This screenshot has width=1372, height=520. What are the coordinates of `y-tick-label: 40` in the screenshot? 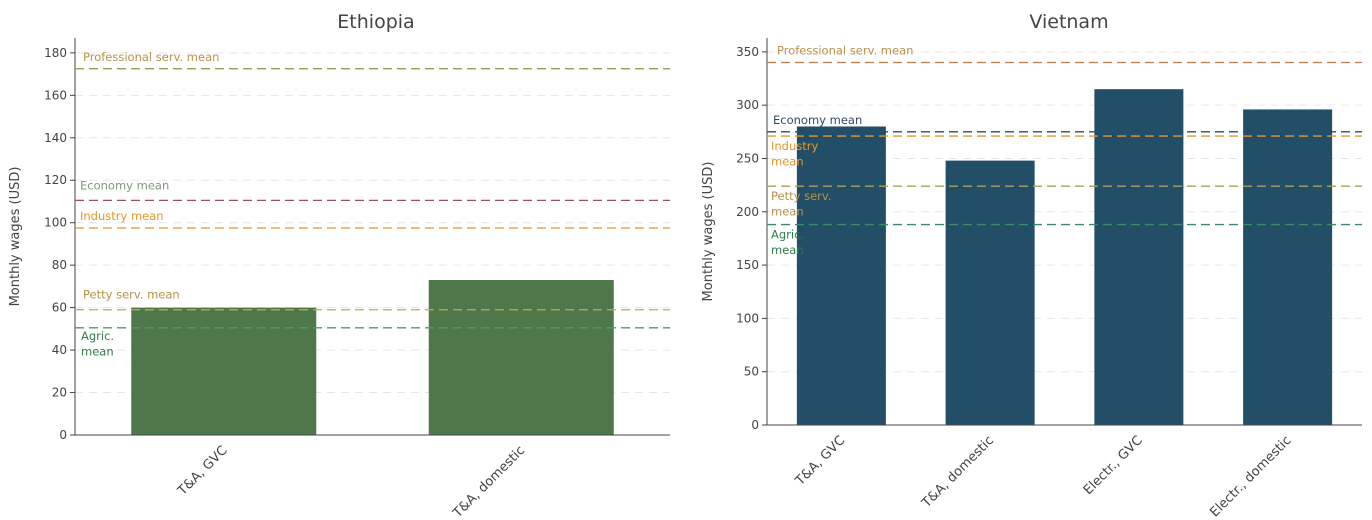 It's located at (59, 350).